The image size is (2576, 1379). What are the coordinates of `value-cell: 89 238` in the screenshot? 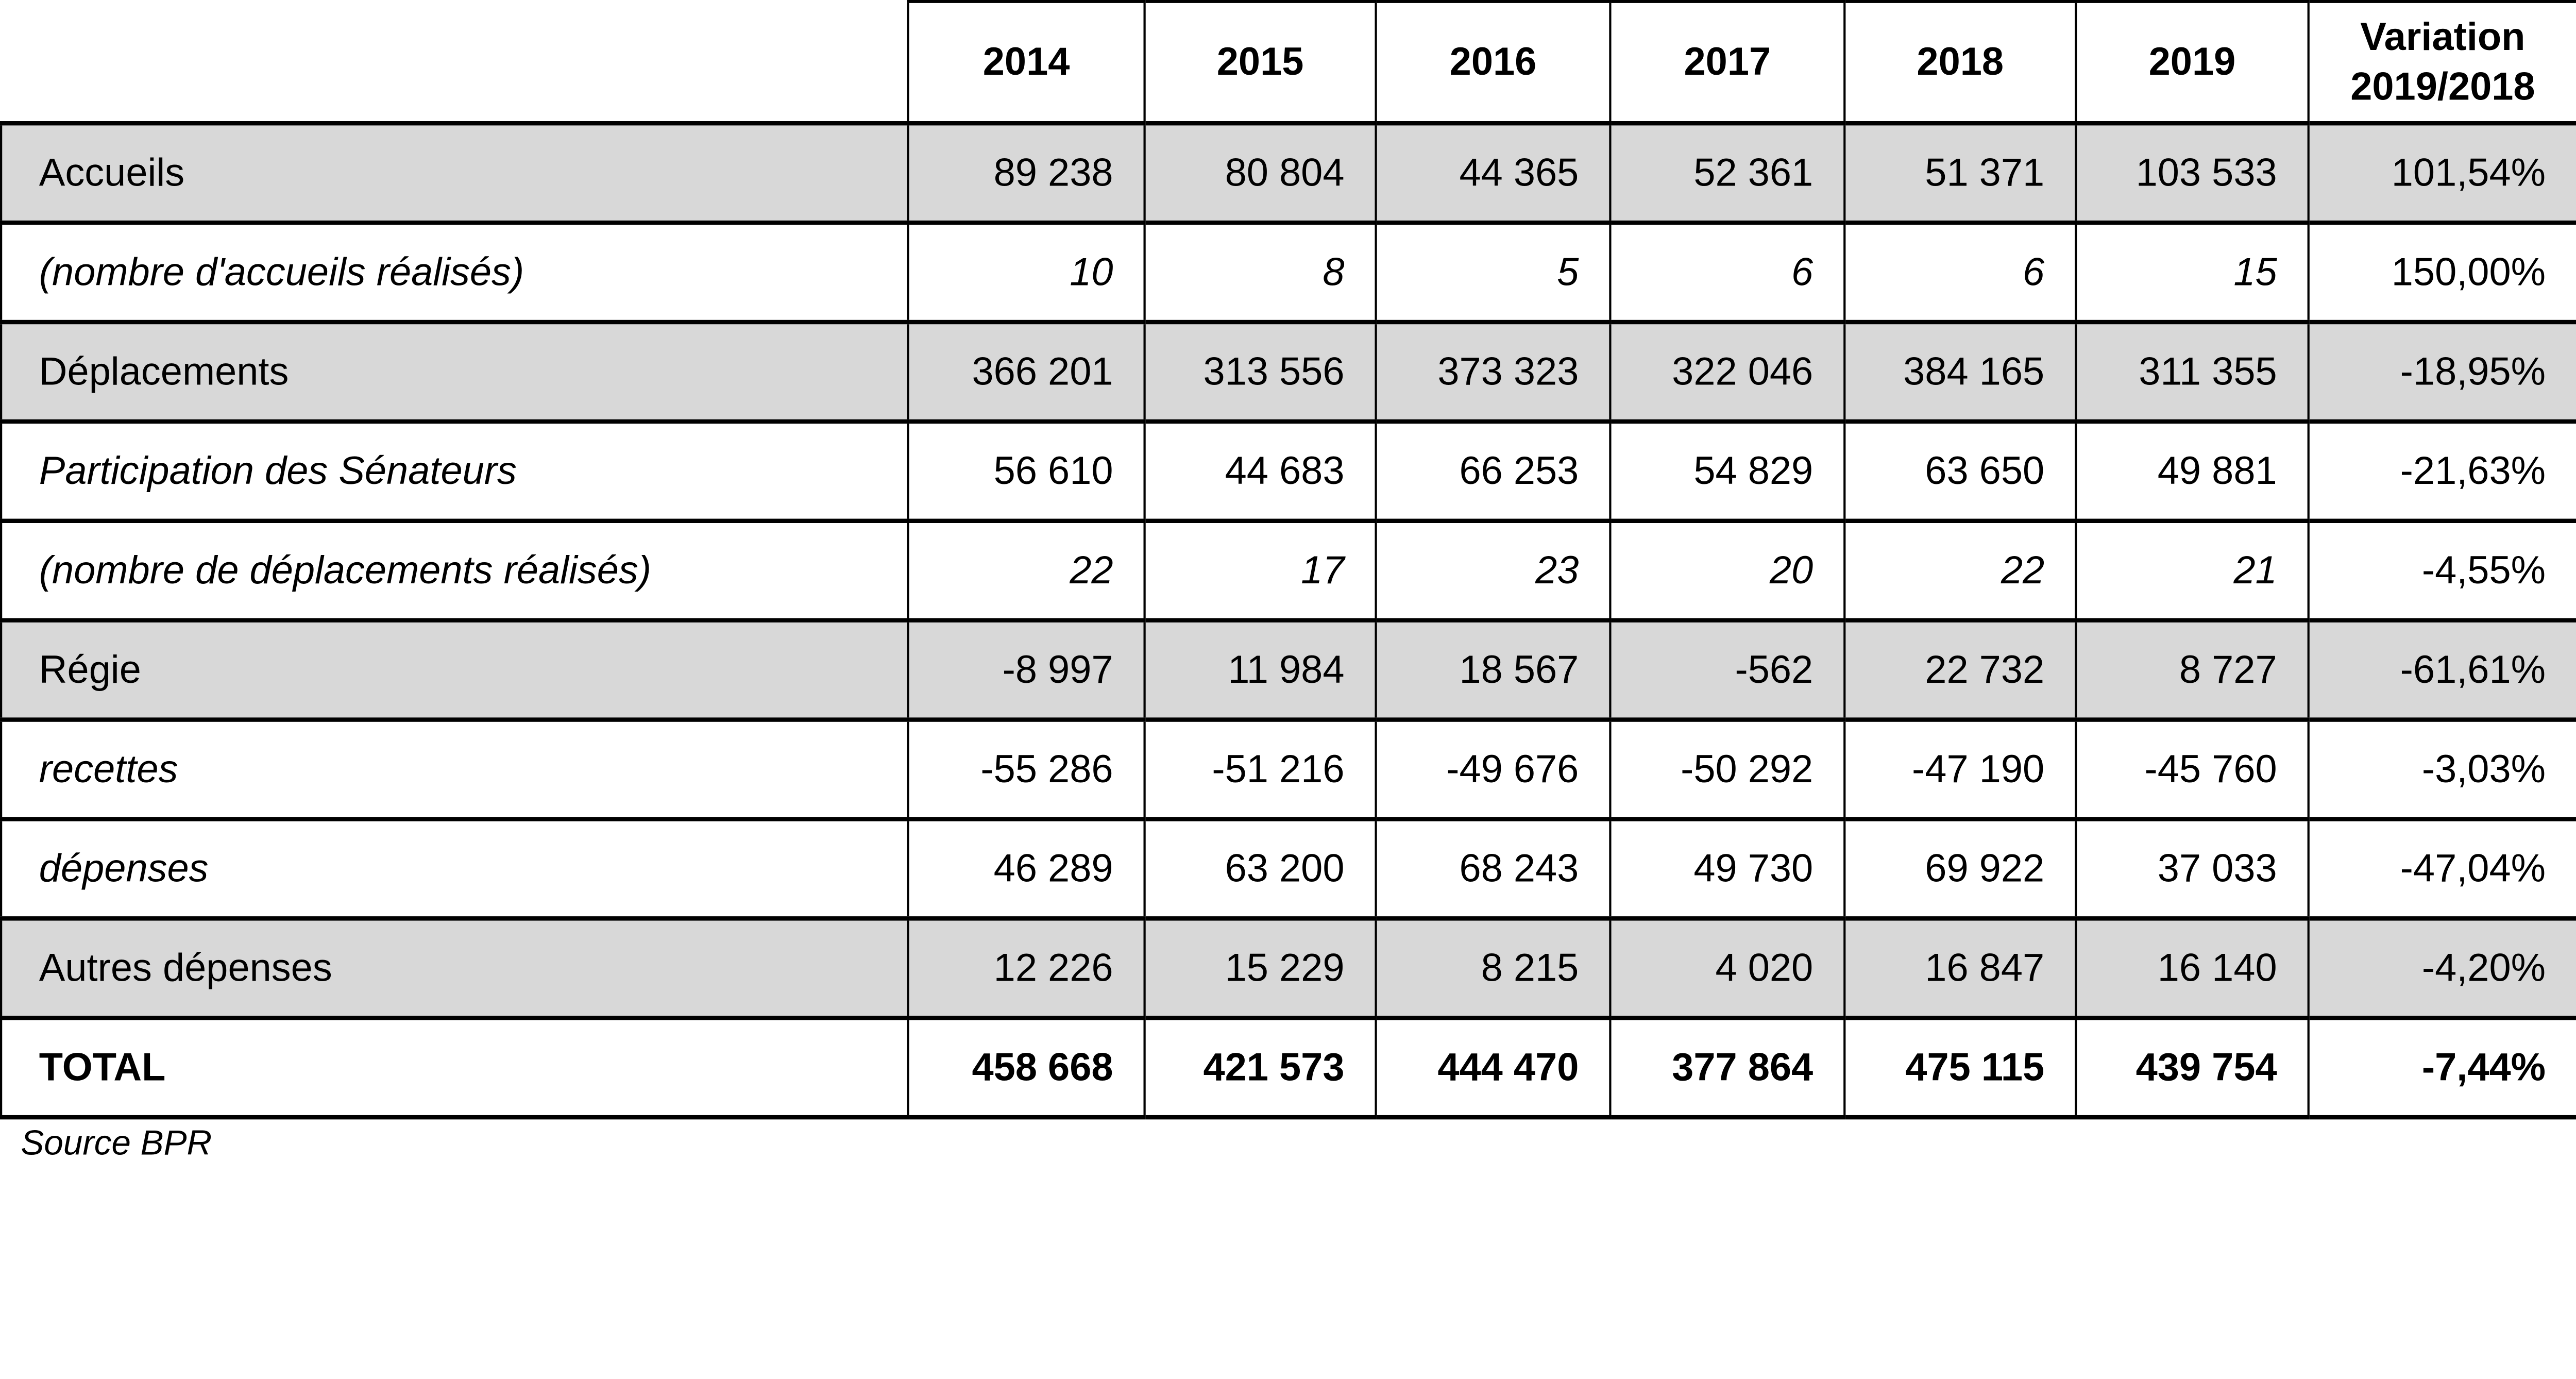 It's located at (1026, 173).